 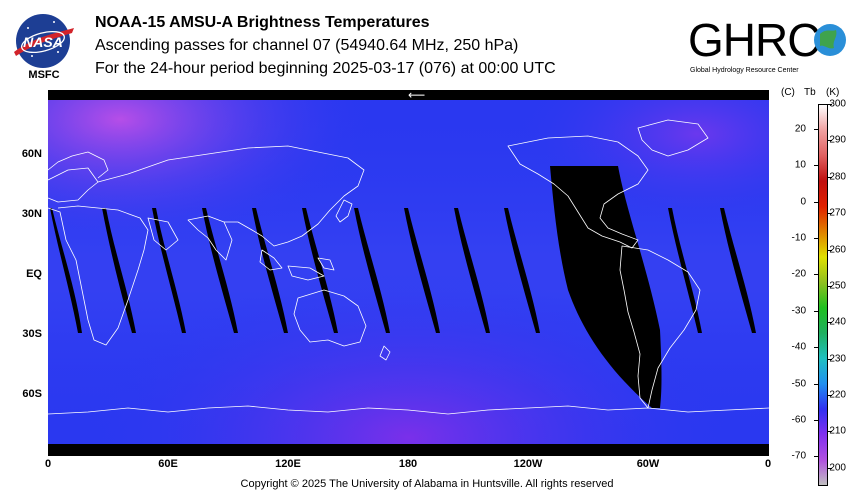 I want to click on colorbar-celsius-label: 20, so click(x=800, y=129).